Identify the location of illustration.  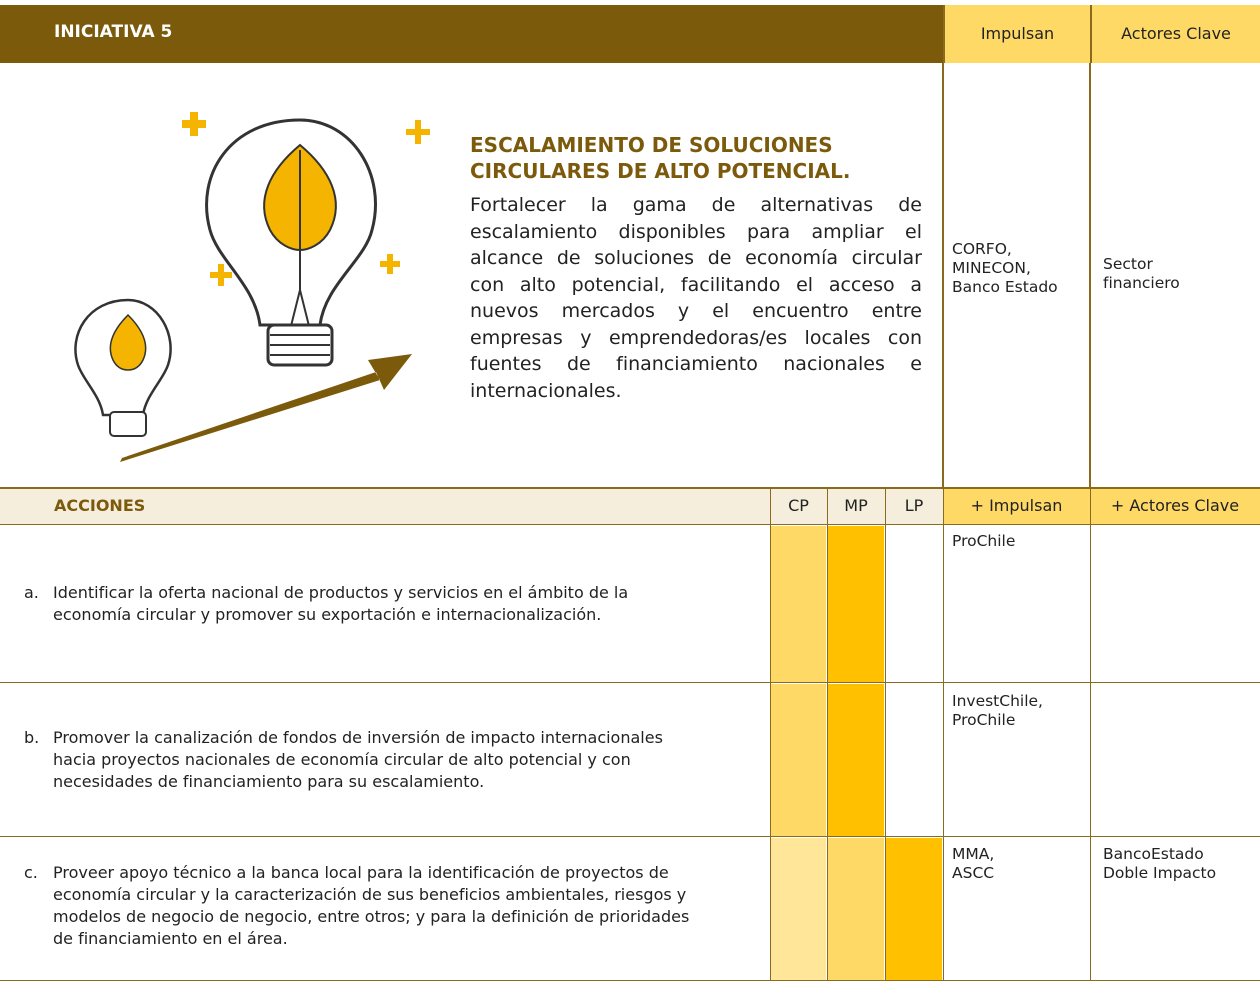
(252, 287).